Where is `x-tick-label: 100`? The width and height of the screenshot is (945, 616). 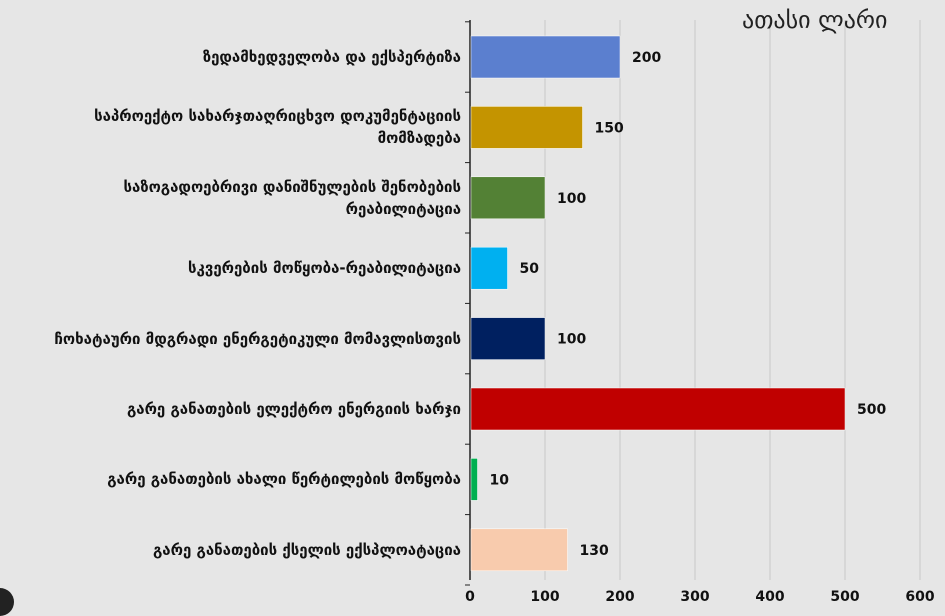
x-tick-label: 100 is located at coordinates (544, 596).